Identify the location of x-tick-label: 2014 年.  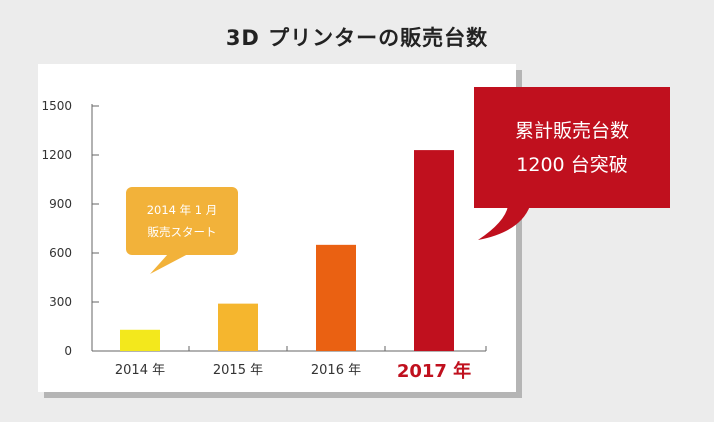
(140, 370).